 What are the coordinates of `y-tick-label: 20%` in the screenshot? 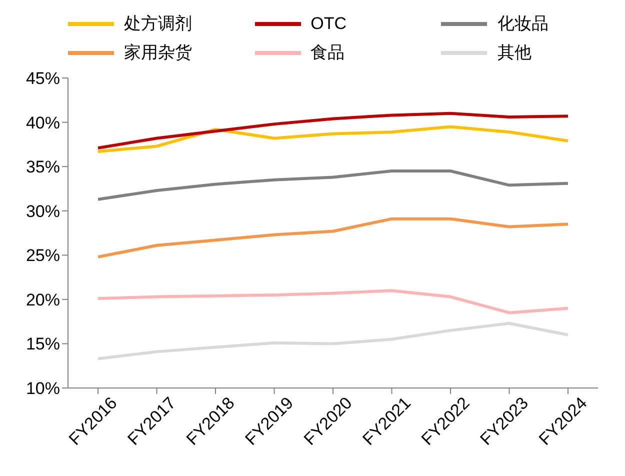 It's located at (43, 300).